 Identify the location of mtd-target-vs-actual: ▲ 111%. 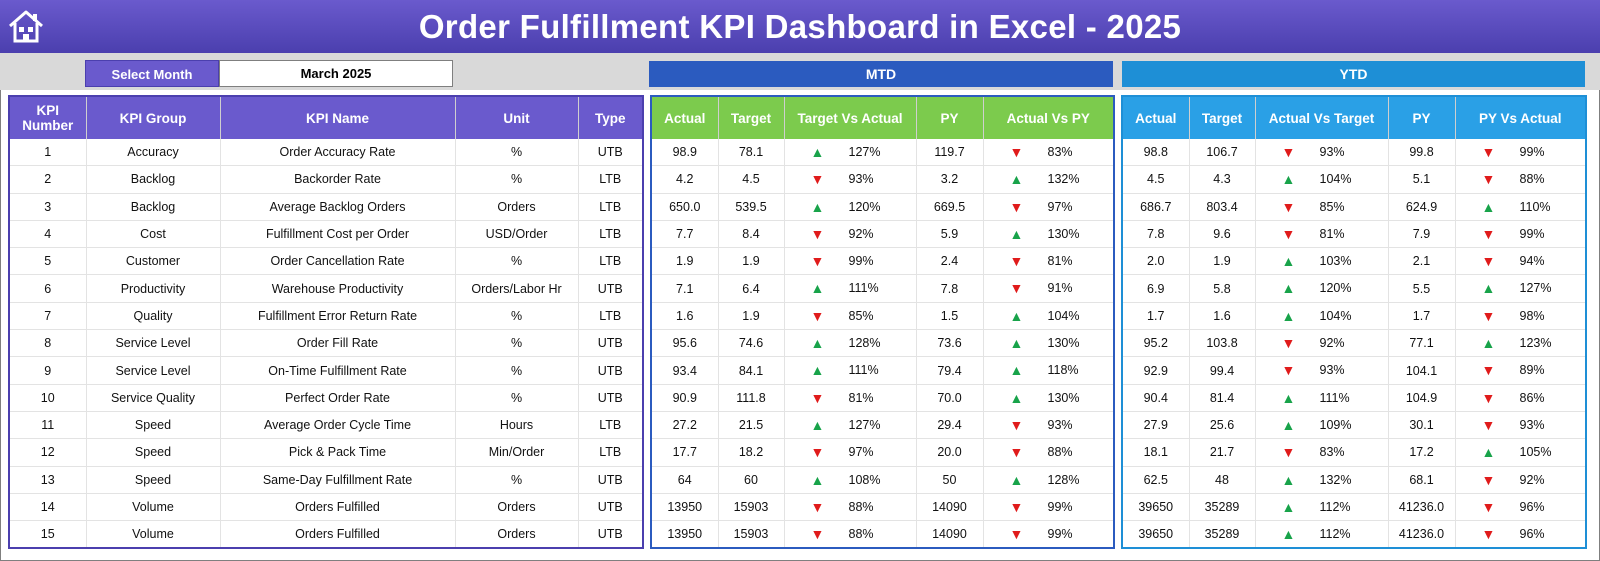
(850, 288).